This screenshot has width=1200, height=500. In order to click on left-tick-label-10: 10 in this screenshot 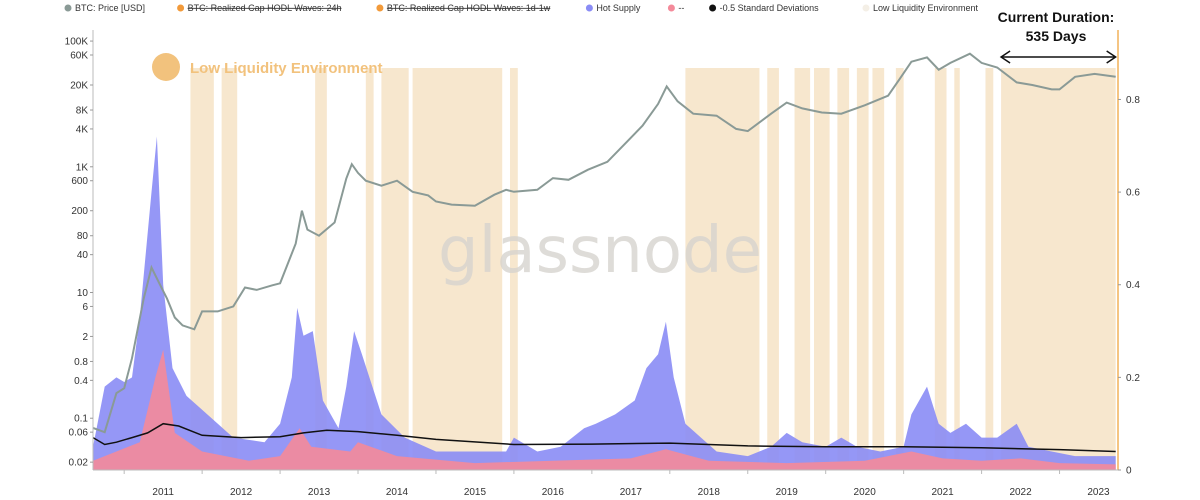, I will do `click(83, 293)`.